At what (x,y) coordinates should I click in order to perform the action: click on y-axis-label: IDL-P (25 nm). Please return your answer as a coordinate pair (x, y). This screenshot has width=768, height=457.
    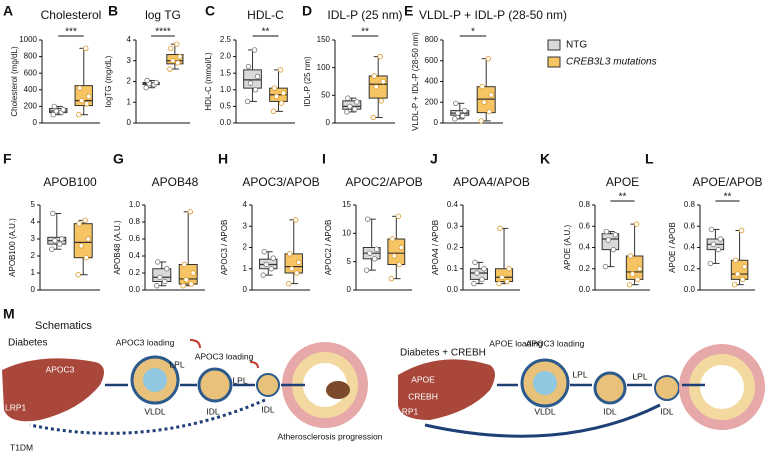
    Looking at the image, I should click on (307, 81).